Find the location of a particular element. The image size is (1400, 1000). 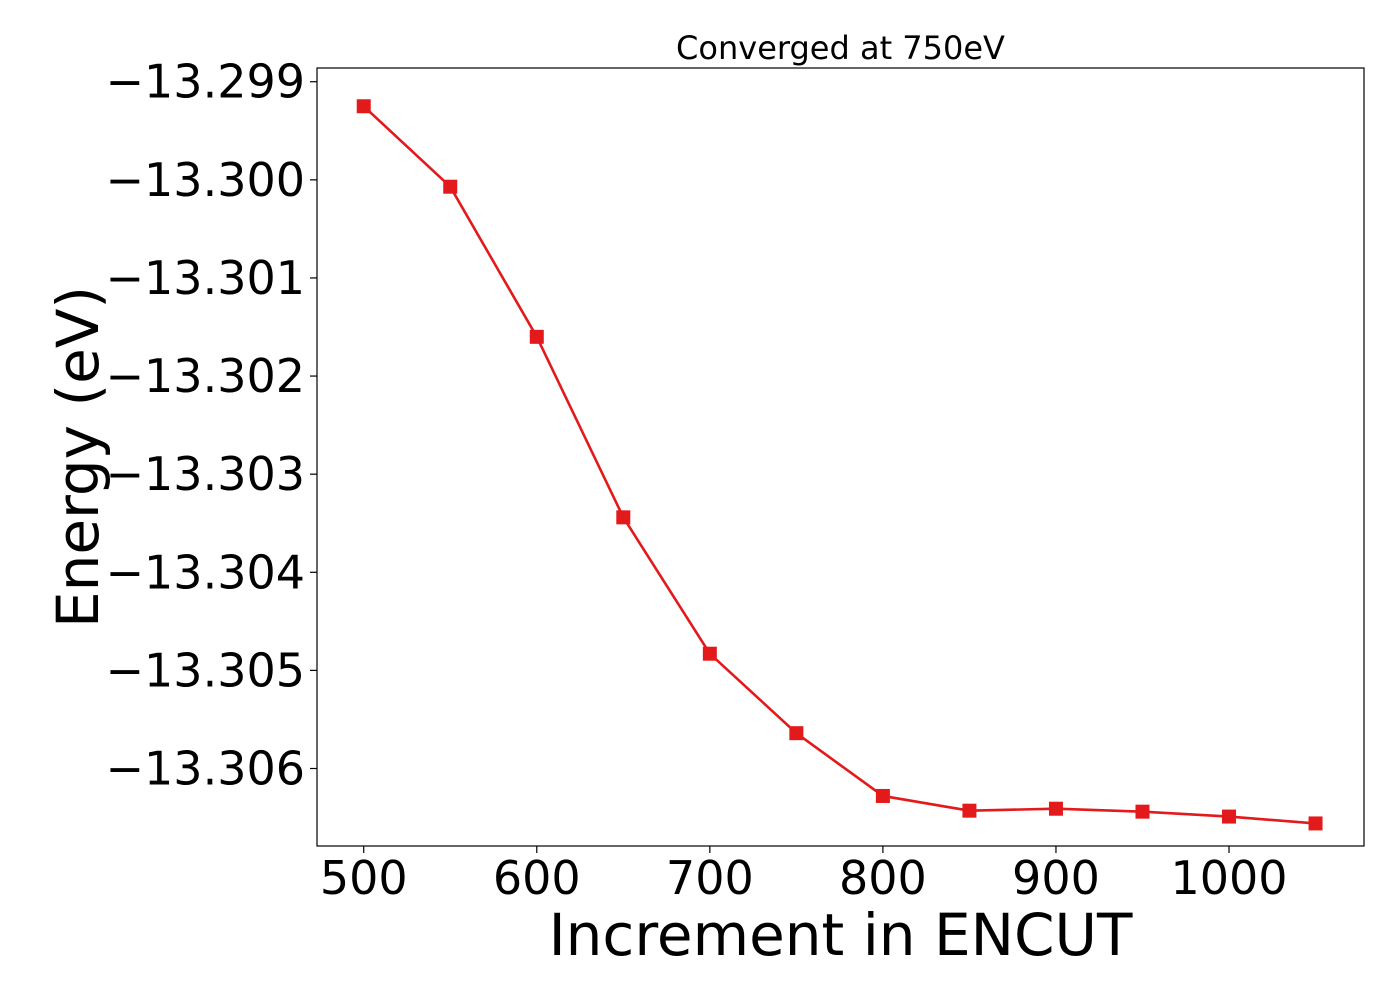

y-tick-label: −13.303 is located at coordinates (206, 474).